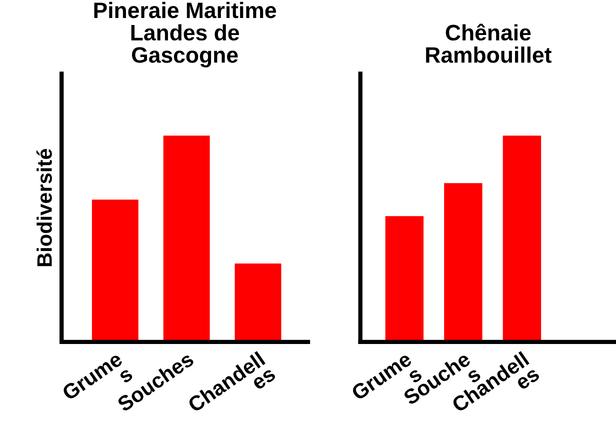 The height and width of the screenshot is (447, 616). Describe the element at coordinates (185, 35) in the screenshot. I see `chart-title: Pineraie Maritime Landes de Gascogne` at that location.